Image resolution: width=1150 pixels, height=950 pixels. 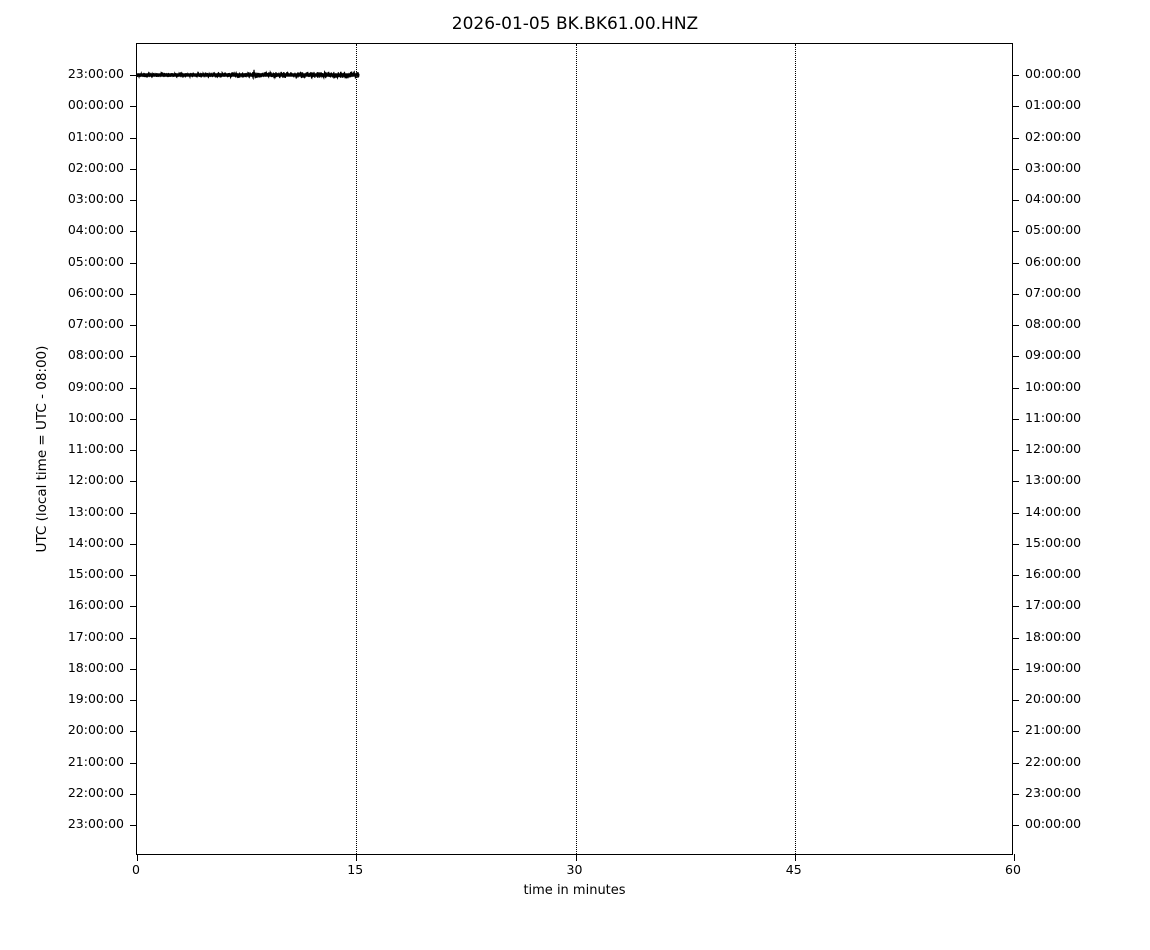 I want to click on y-axis-label-left: 08:00:00, so click(x=95, y=355).